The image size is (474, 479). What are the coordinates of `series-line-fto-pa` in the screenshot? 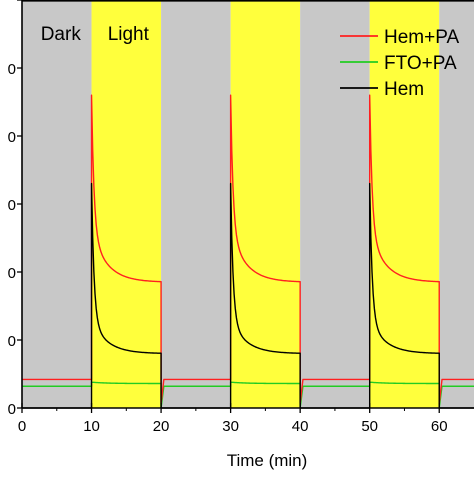 It's located at (248, 395).